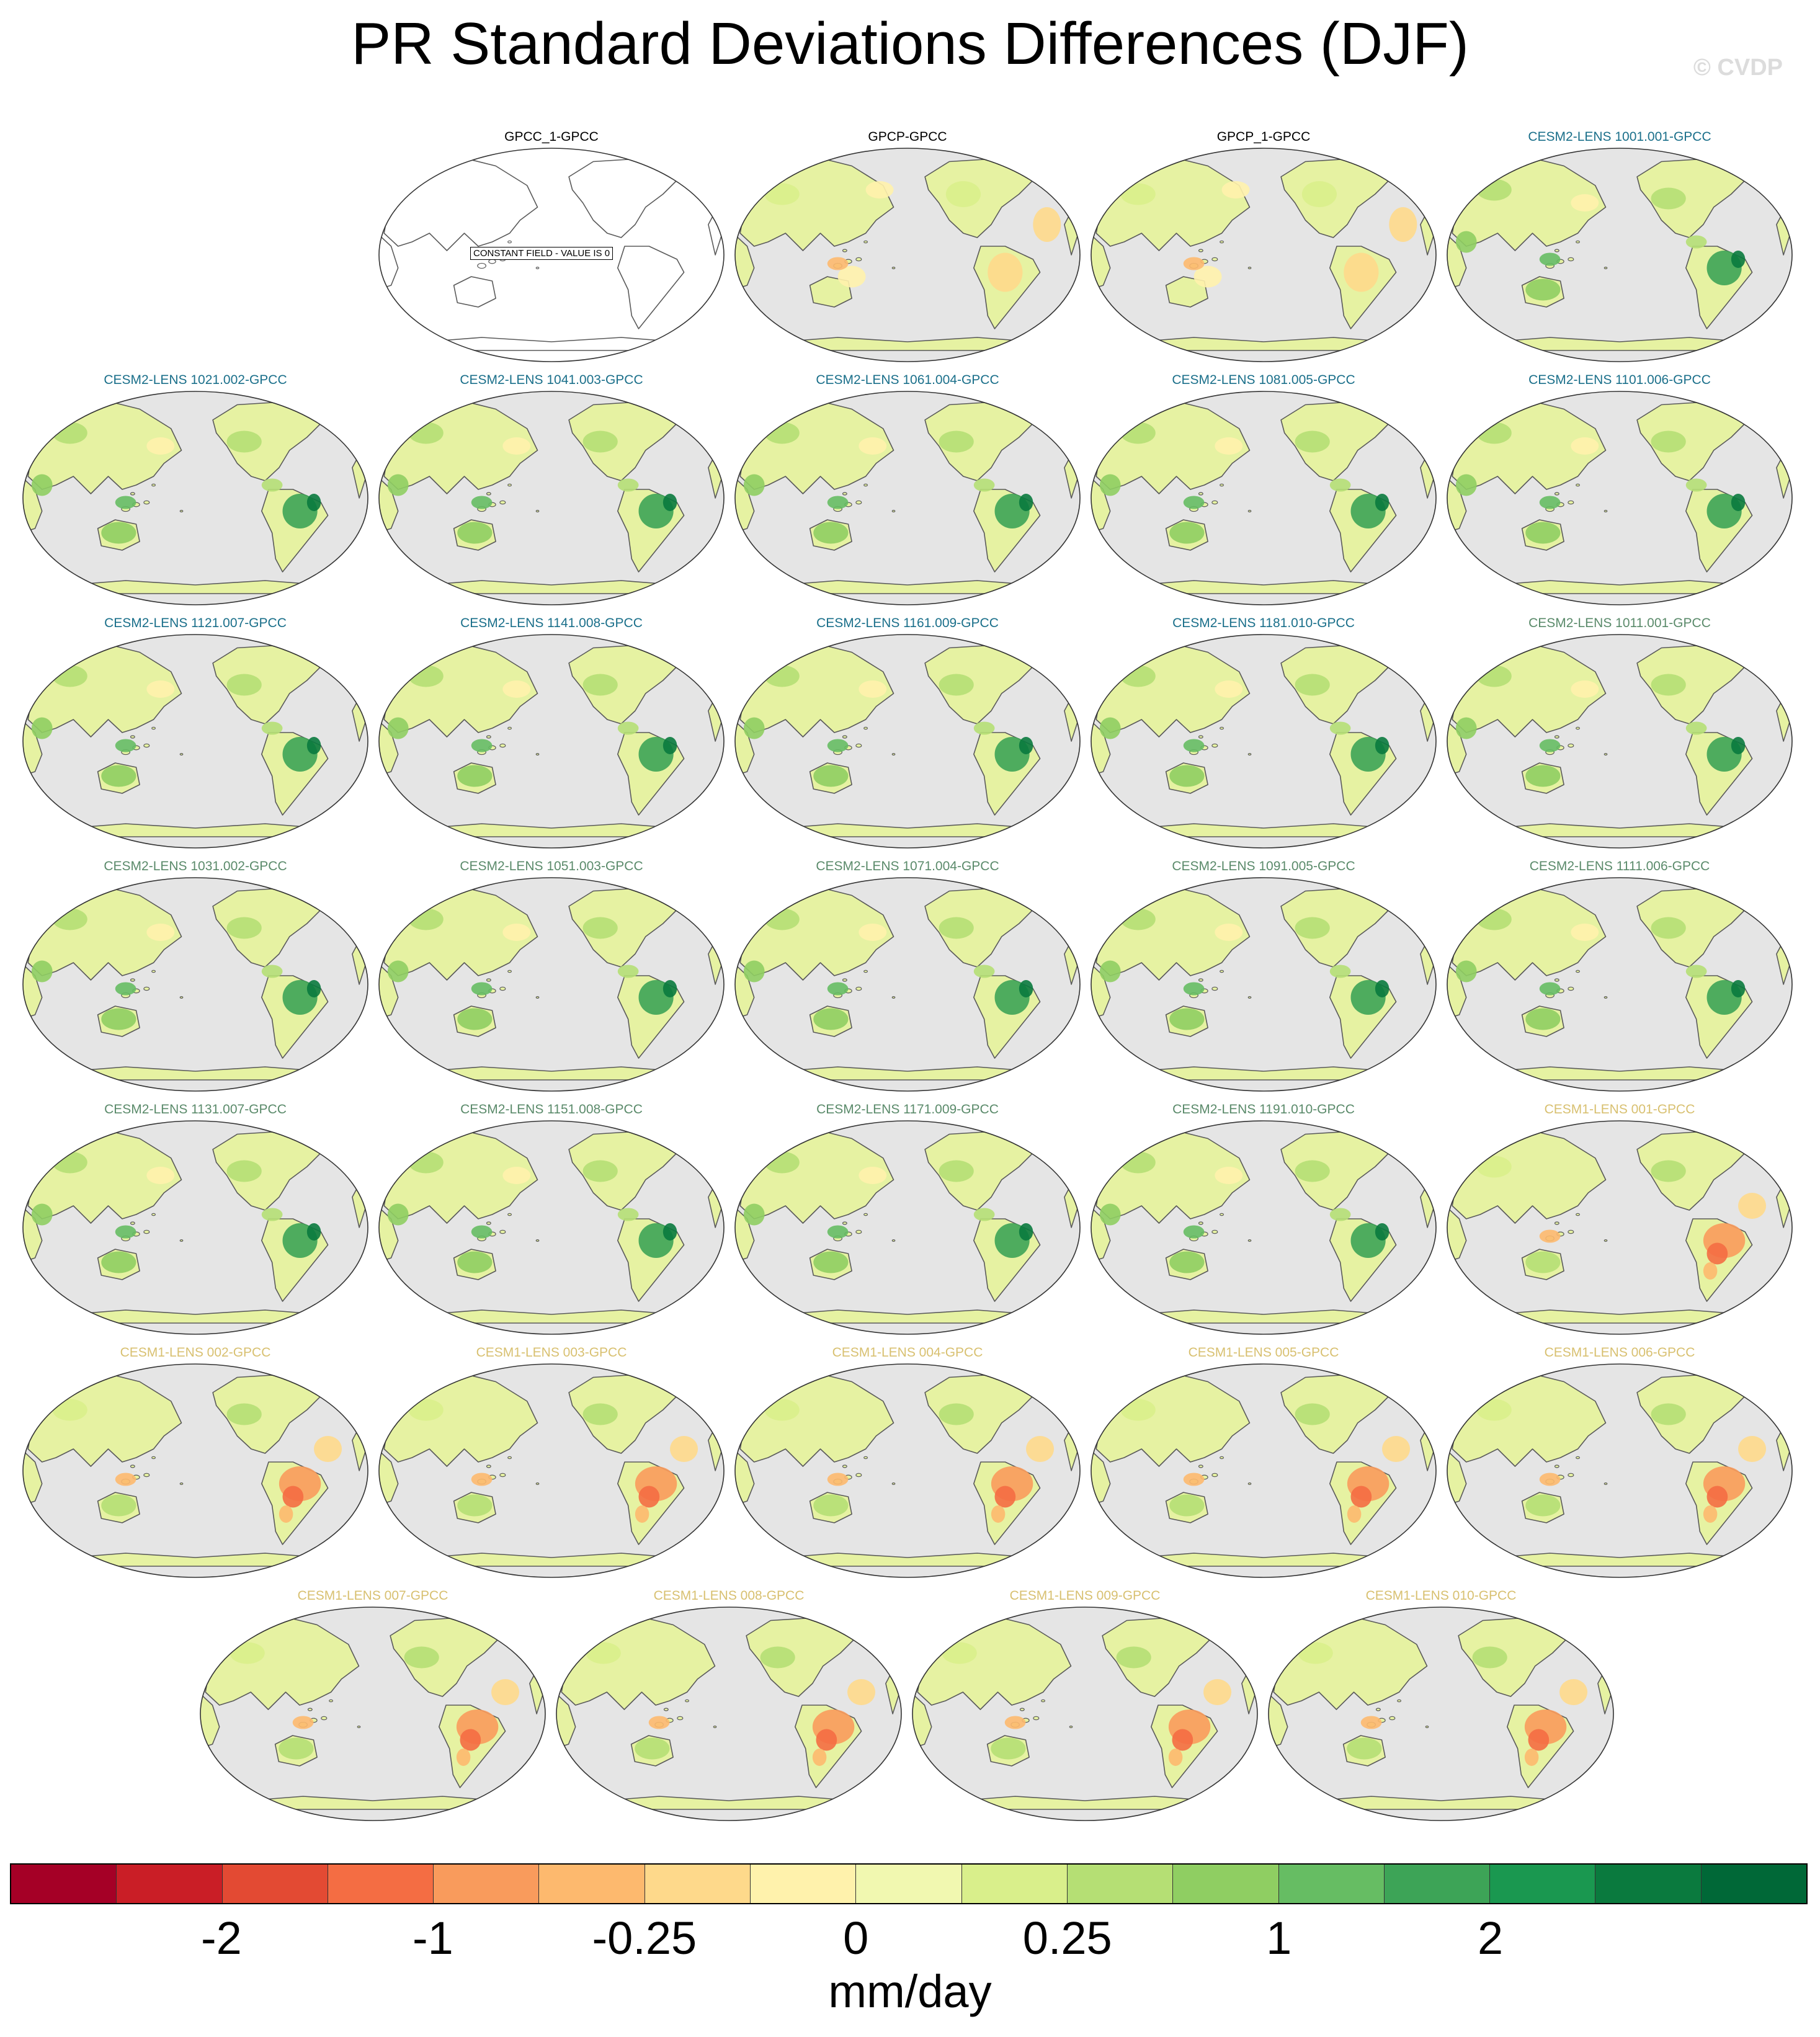 Image resolution: width=1820 pixels, height=2037 pixels. Describe the element at coordinates (1263, 1109) in the screenshot. I see `panel-title: CESM2-LENS 1191.010-GPCC` at that location.